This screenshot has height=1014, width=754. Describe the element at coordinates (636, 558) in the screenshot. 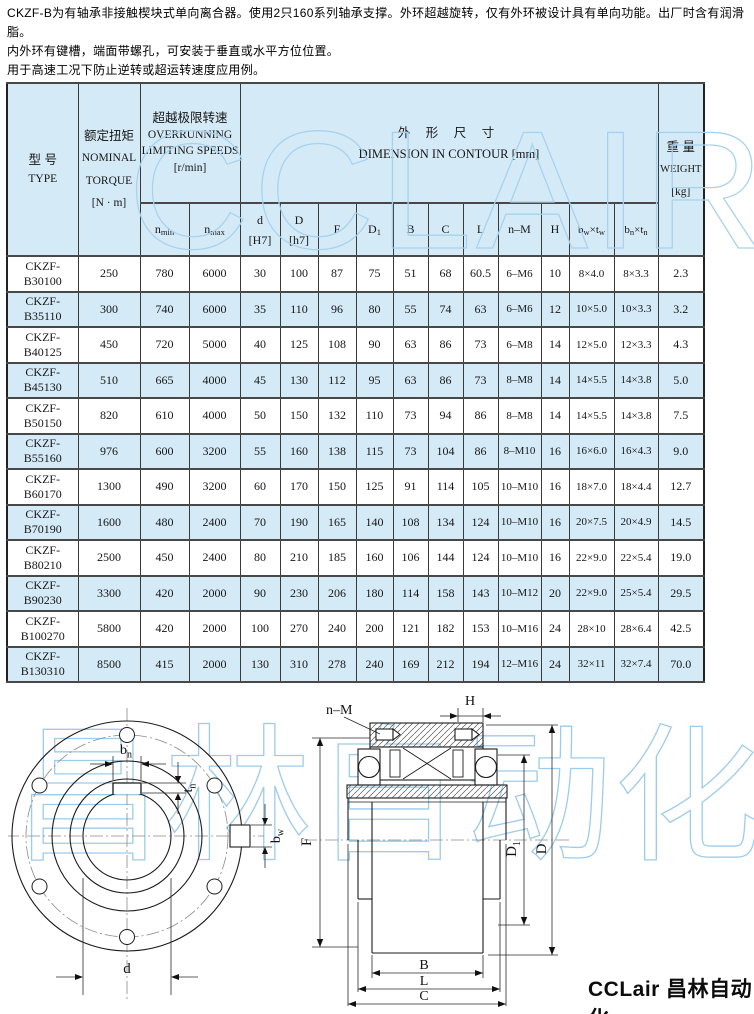

I see `cell-bntn: 22×5.4` at that location.